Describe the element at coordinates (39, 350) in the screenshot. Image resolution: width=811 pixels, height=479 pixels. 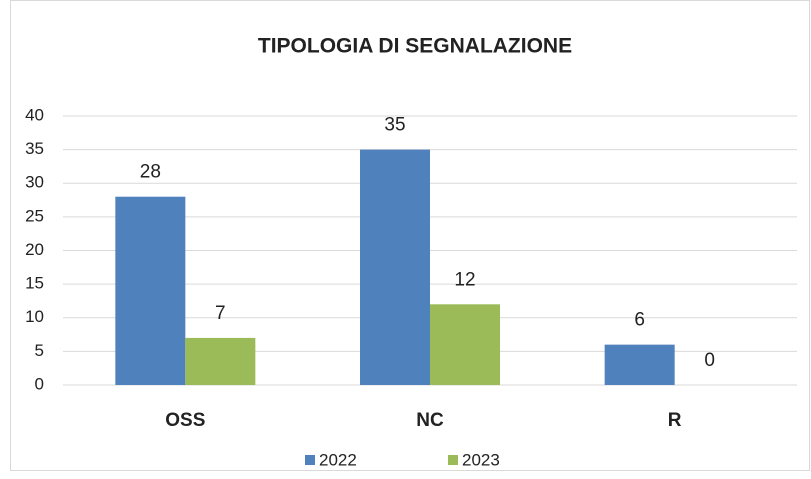
I see `y-tick-label: 5` at that location.